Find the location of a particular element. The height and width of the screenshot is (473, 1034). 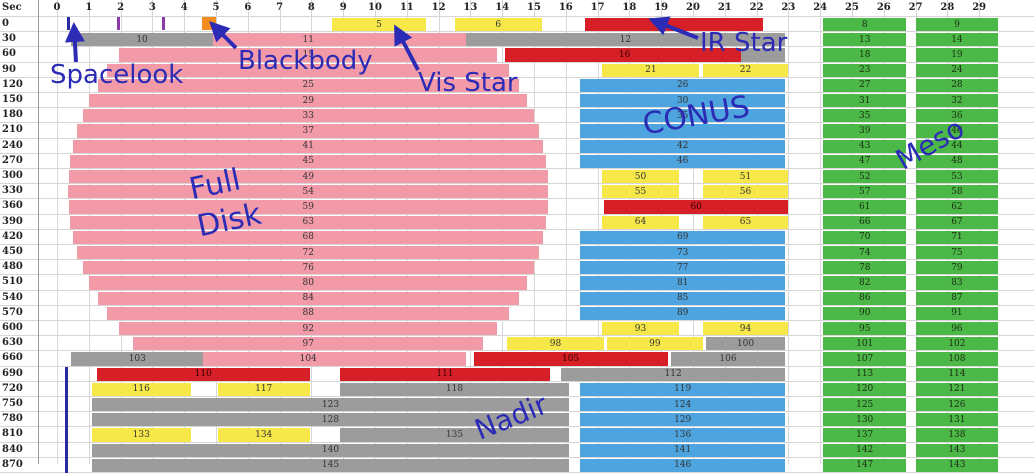

row-time-label: 270 is located at coordinates (12, 160).